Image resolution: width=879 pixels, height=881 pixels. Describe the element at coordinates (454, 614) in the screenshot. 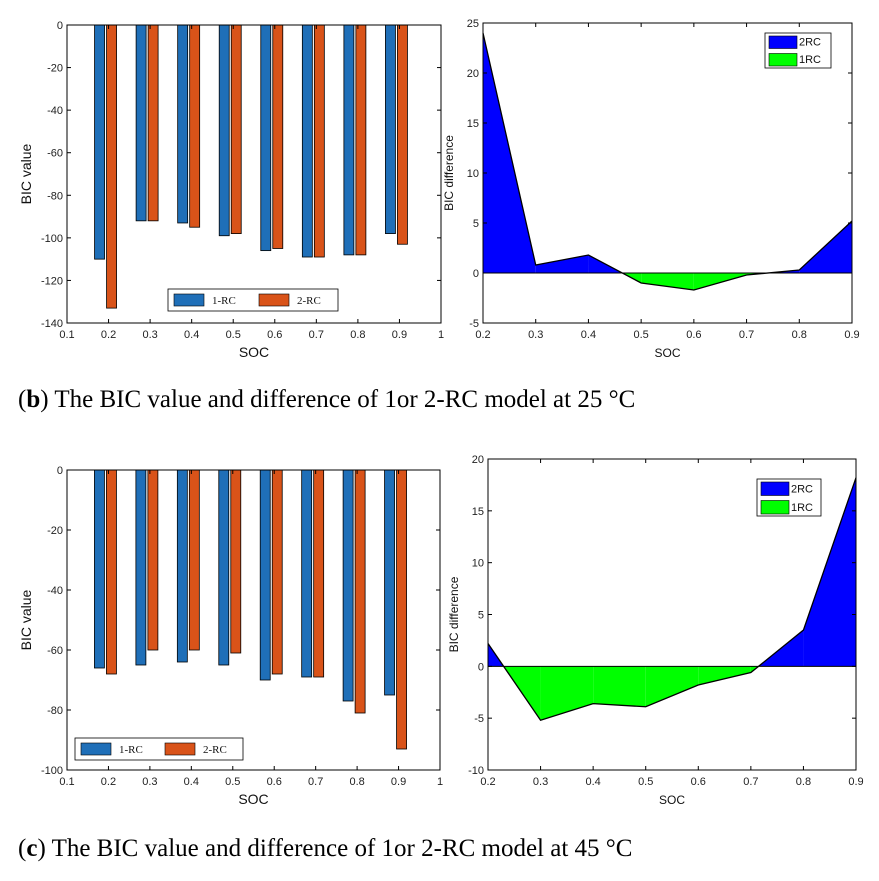

I see `y-axis-label: BIC difference` at that location.